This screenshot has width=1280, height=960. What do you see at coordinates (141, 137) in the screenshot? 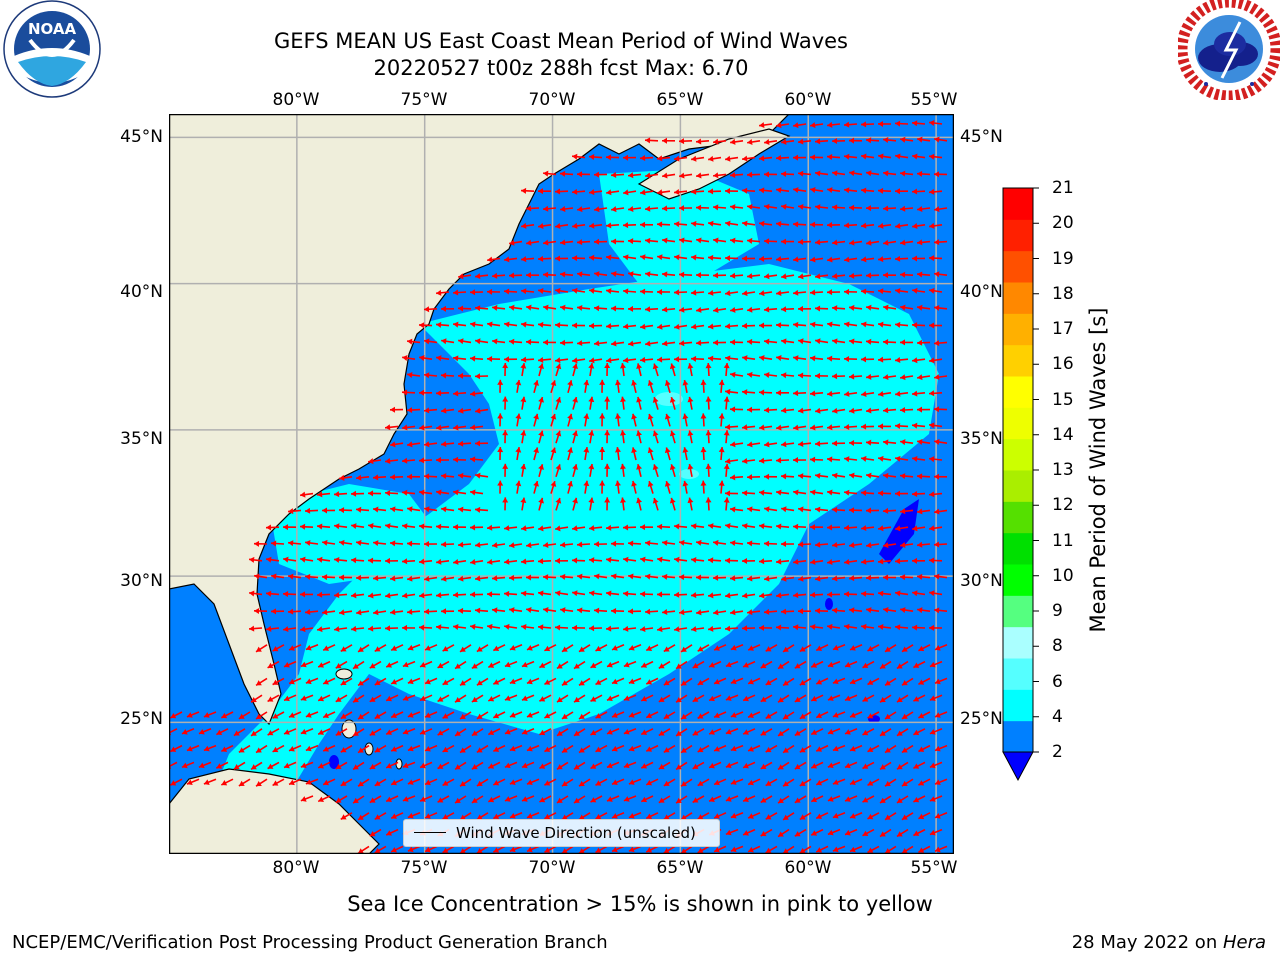
I see `lat-tick-left: 45°N` at bounding box center [141, 137].